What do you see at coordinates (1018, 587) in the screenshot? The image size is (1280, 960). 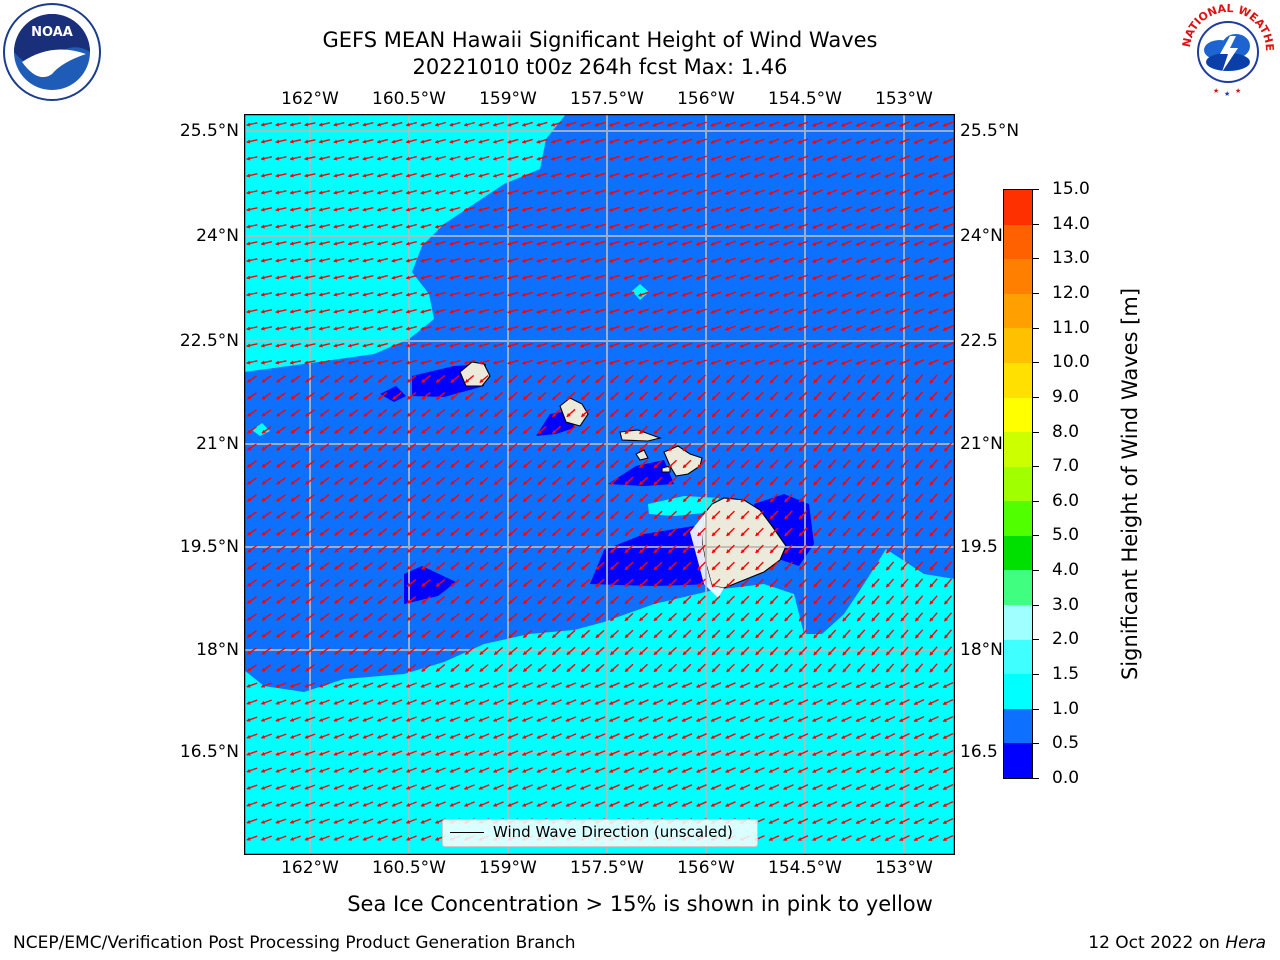 I see `colorbar-segment` at bounding box center [1018, 587].